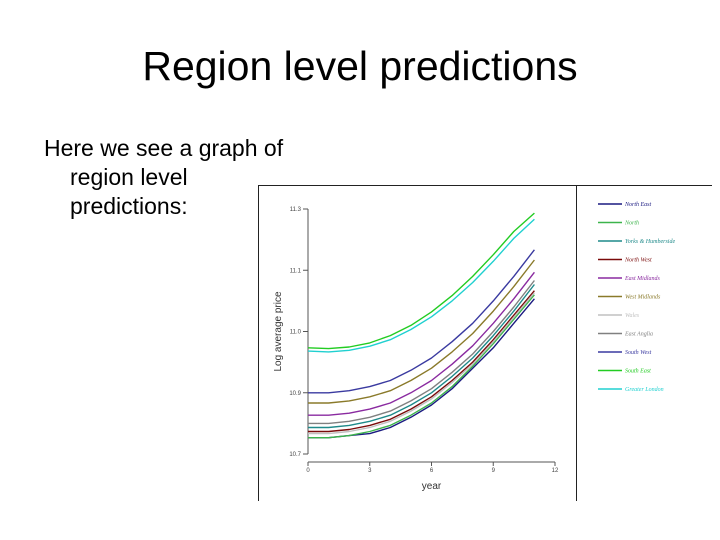 The image size is (720, 540). Describe the element at coordinates (650, 242) in the screenshot. I see `legend-label-2: Yorks & Humberside` at that location.